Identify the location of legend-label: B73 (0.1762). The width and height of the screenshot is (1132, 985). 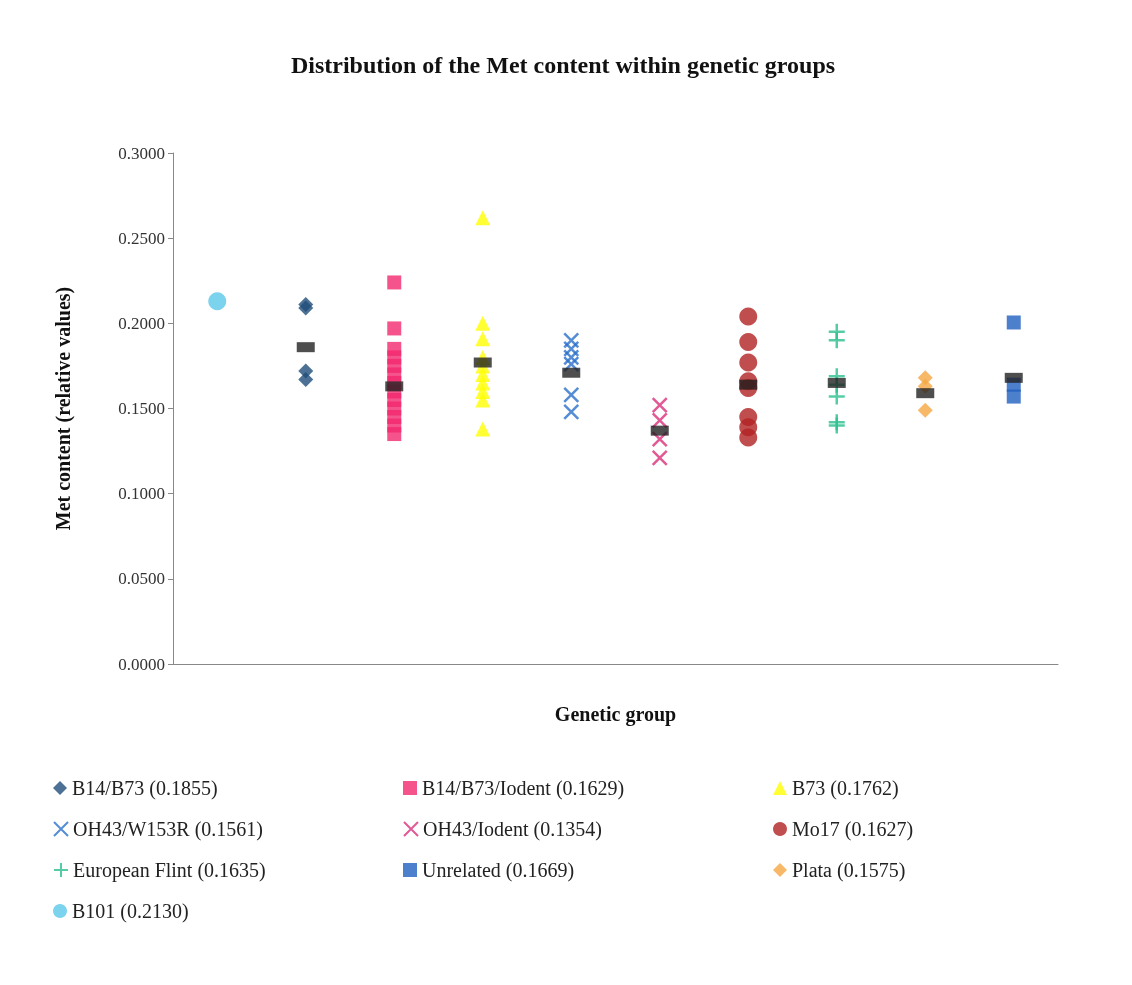
(845, 788).